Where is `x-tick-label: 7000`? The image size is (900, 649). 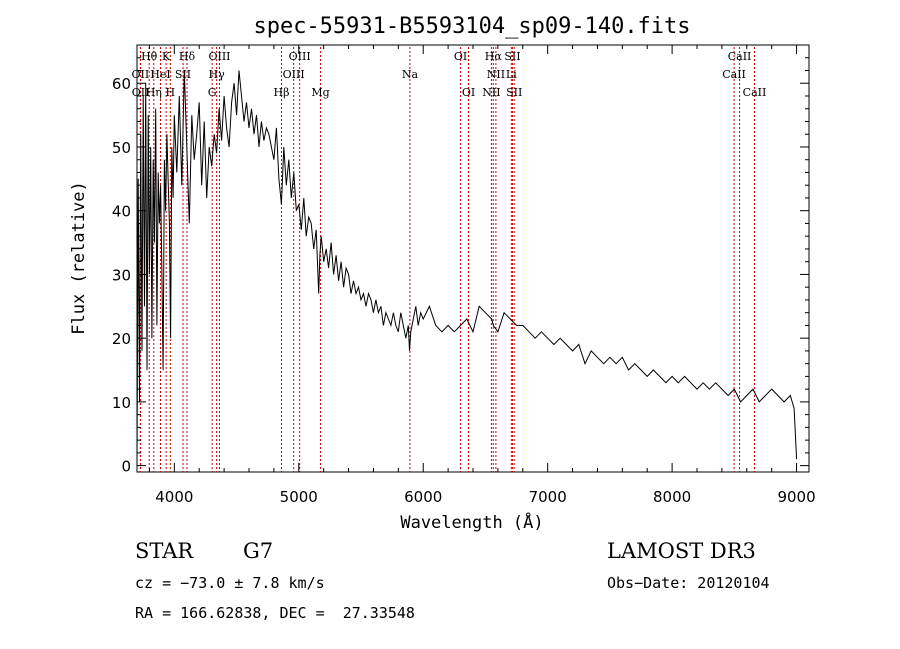 x-tick-label: 7000 is located at coordinates (548, 497).